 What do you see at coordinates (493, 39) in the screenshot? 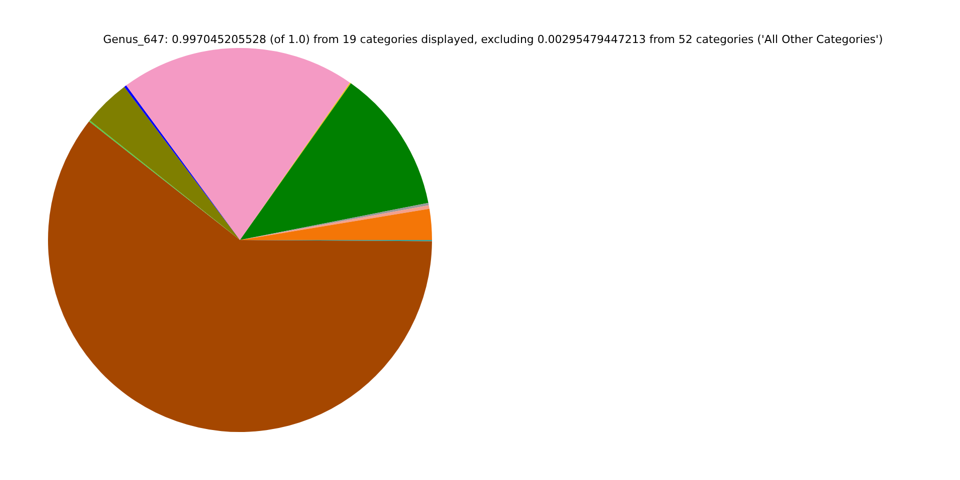
I see `text: Genus_647: 0.997045205528 (of 1.0) from 19 categories displayed, excluding 0.00295479447213 from 52 categories ('All Other Categories')` at bounding box center [493, 39].